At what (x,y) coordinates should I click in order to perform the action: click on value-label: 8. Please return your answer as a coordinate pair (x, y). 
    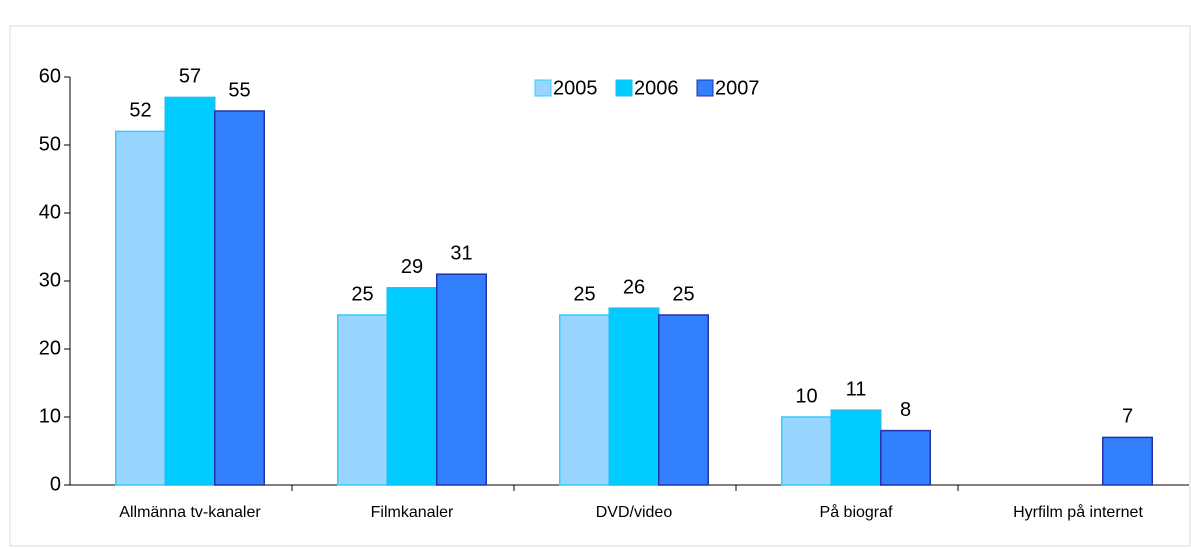
    Looking at the image, I should click on (905, 410).